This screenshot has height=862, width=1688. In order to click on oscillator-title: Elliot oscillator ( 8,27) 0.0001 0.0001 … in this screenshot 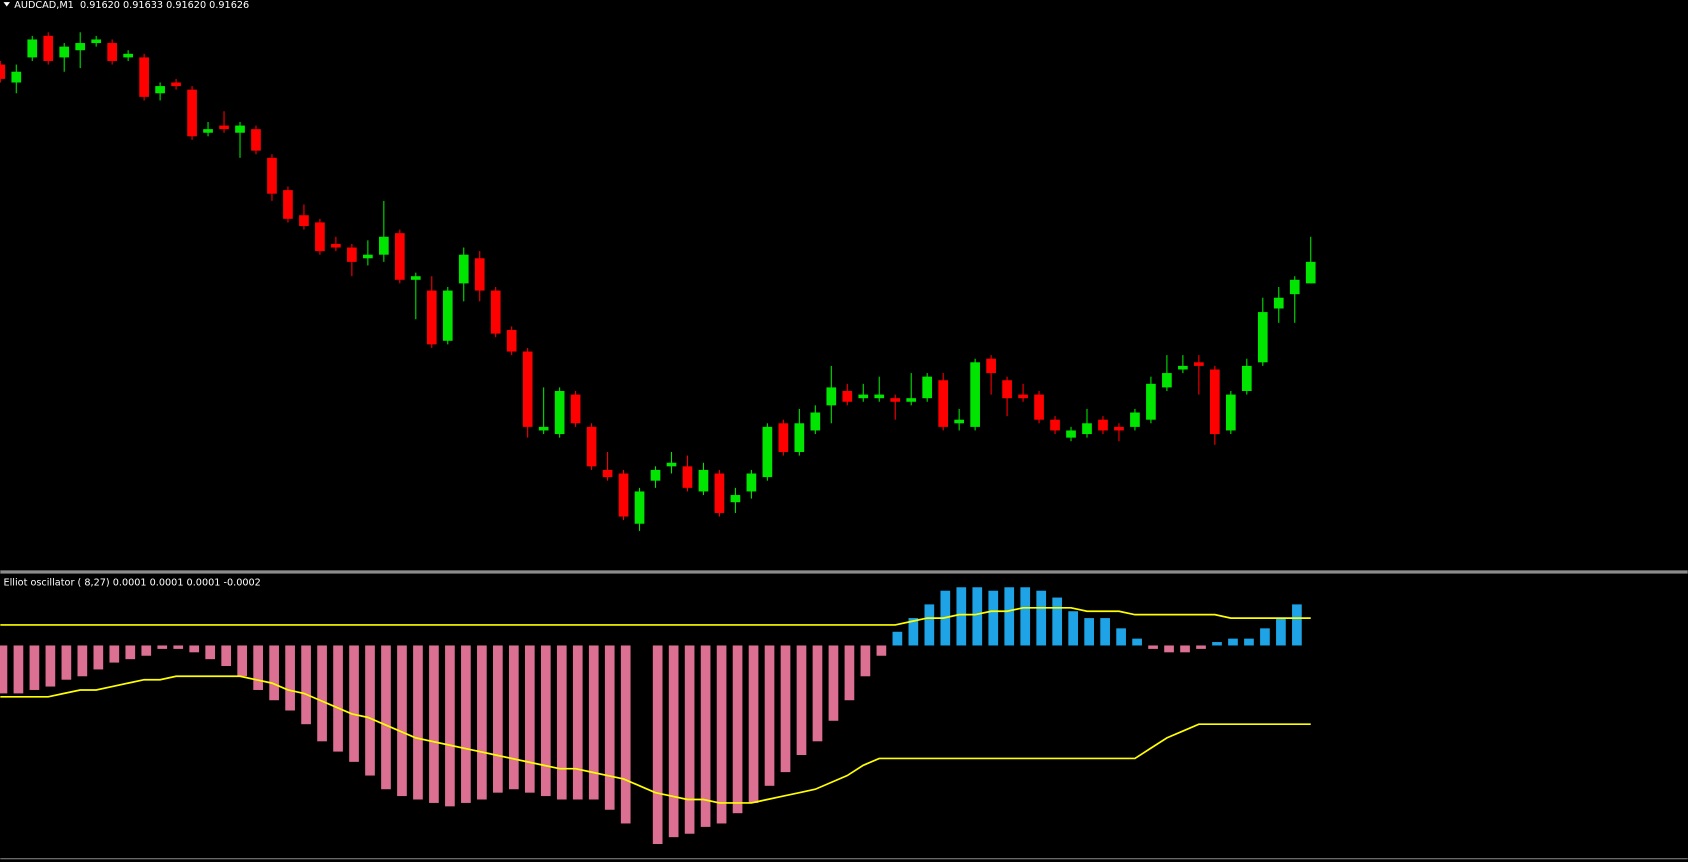, I will do `click(132, 583)`.